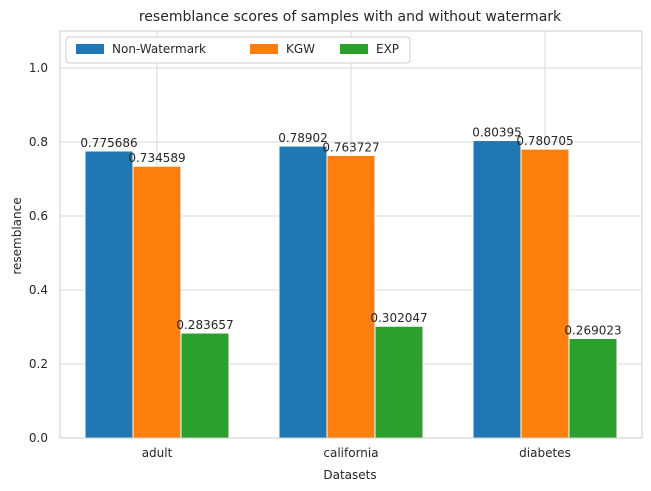 This screenshot has height=491, width=651. What do you see at coordinates (545, 453) in the screenshot?
I see `x-tick-label: diabetes` at bounding box center [545, 453].